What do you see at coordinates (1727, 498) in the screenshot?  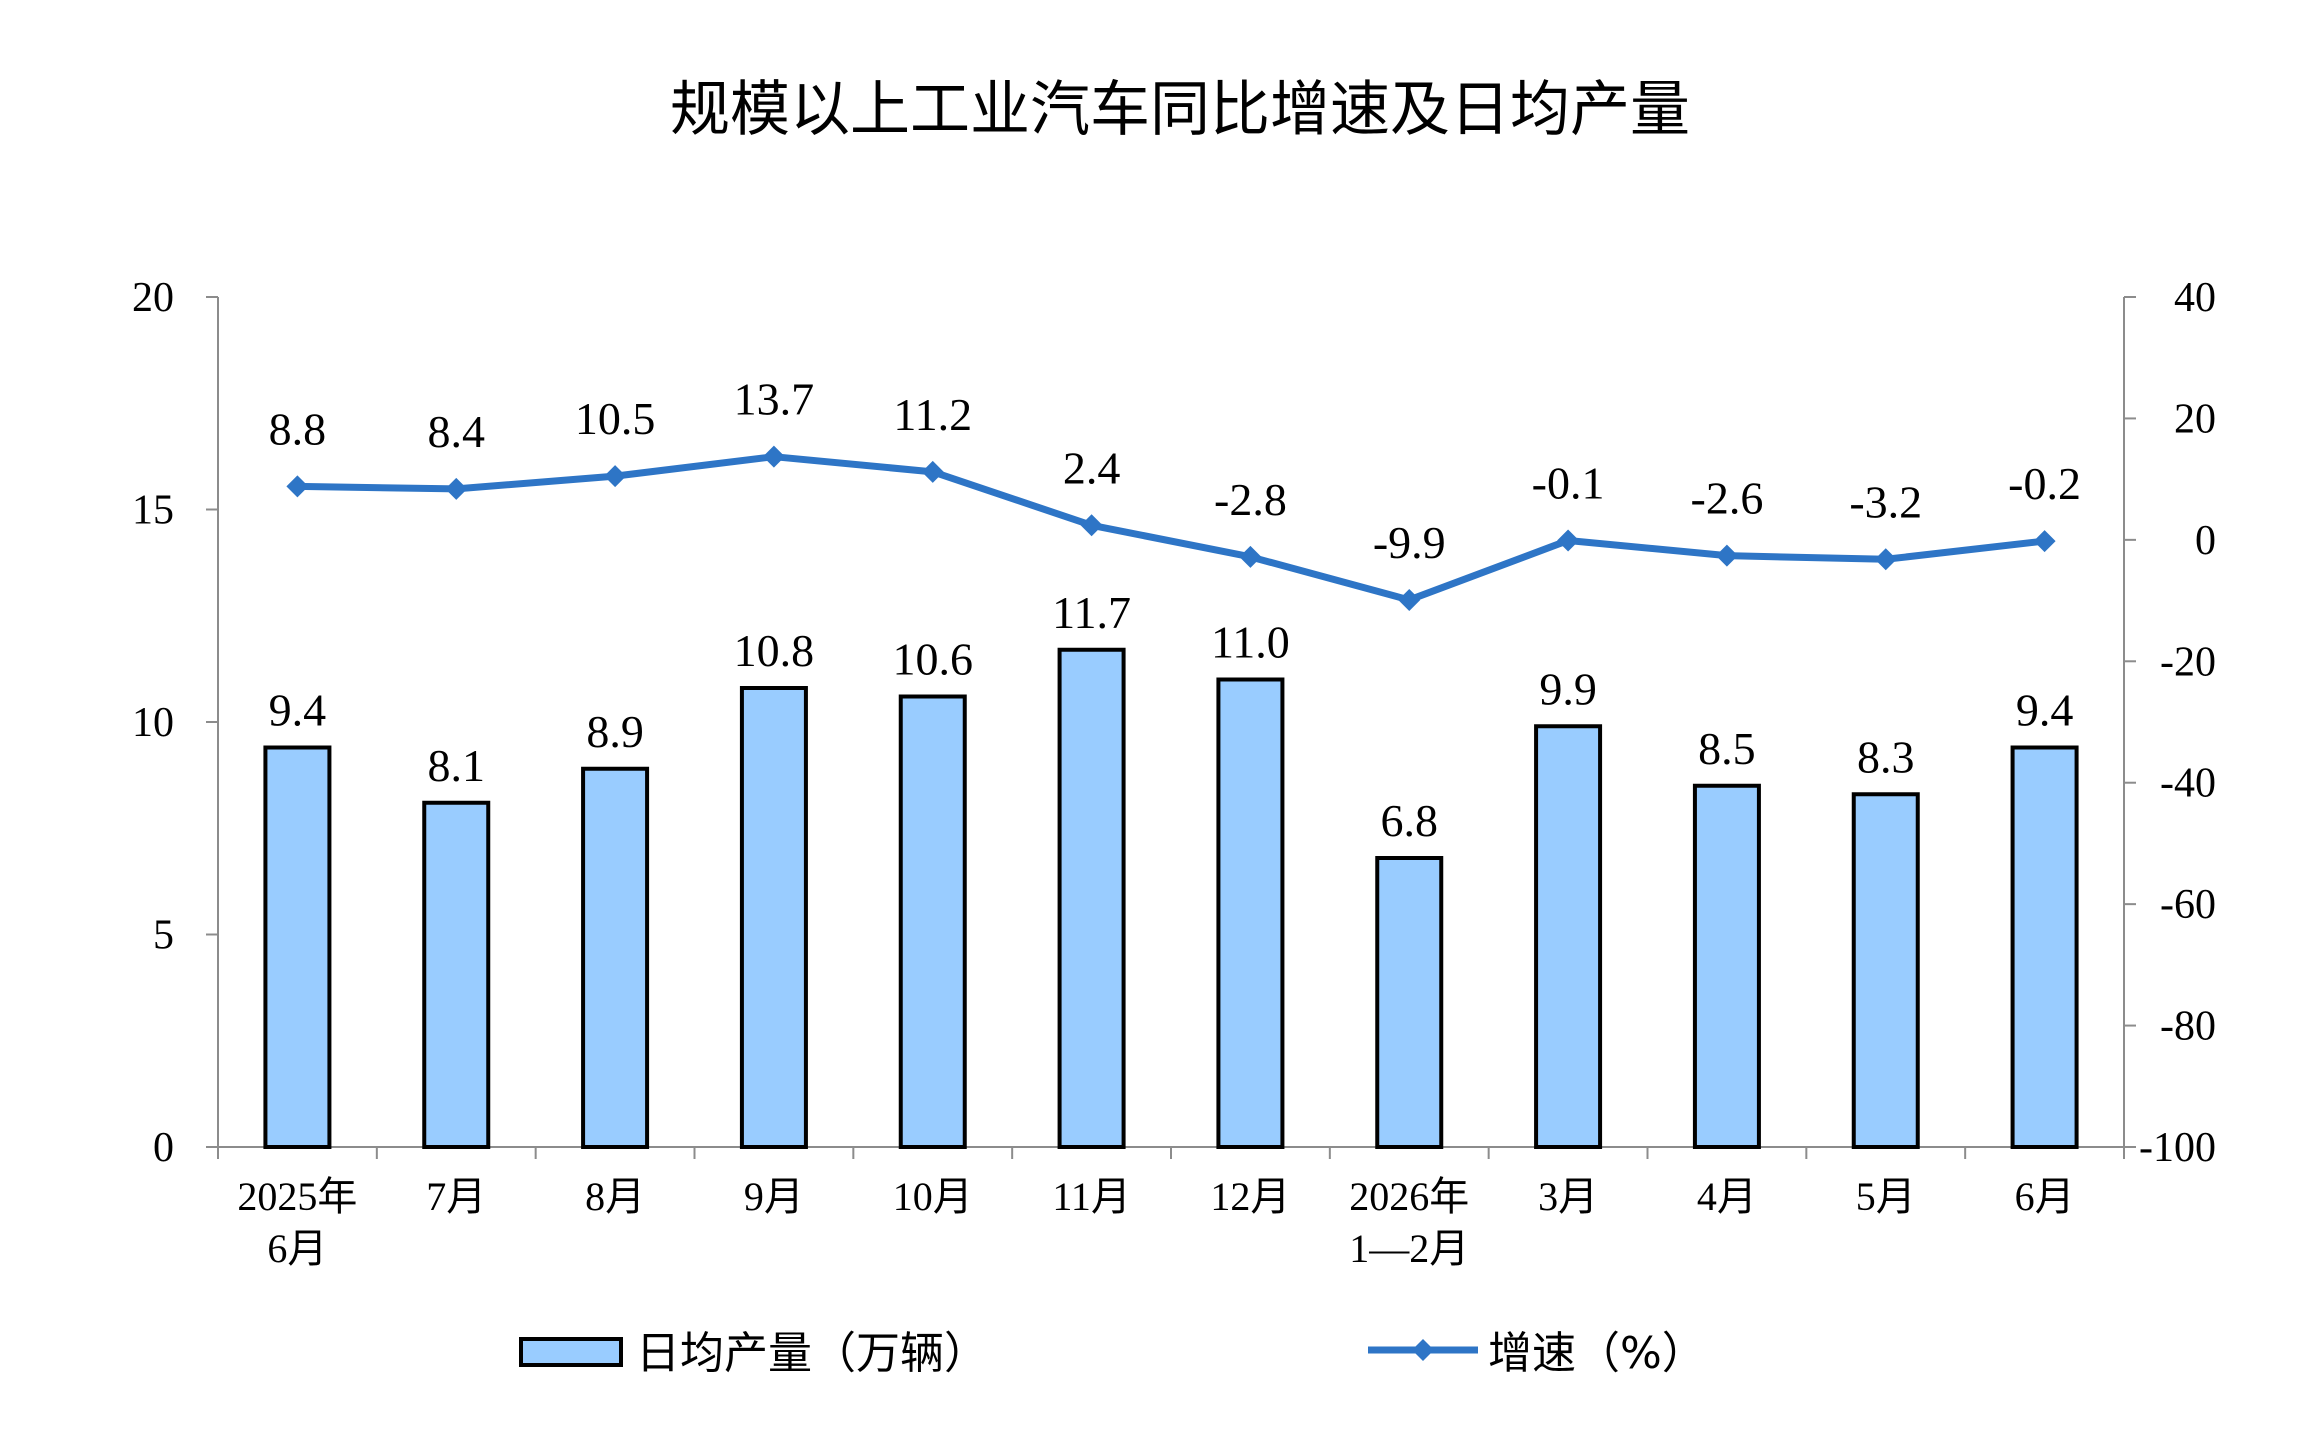 I see `growth-data-label: -2.6` at bounding box center [1727, 498].